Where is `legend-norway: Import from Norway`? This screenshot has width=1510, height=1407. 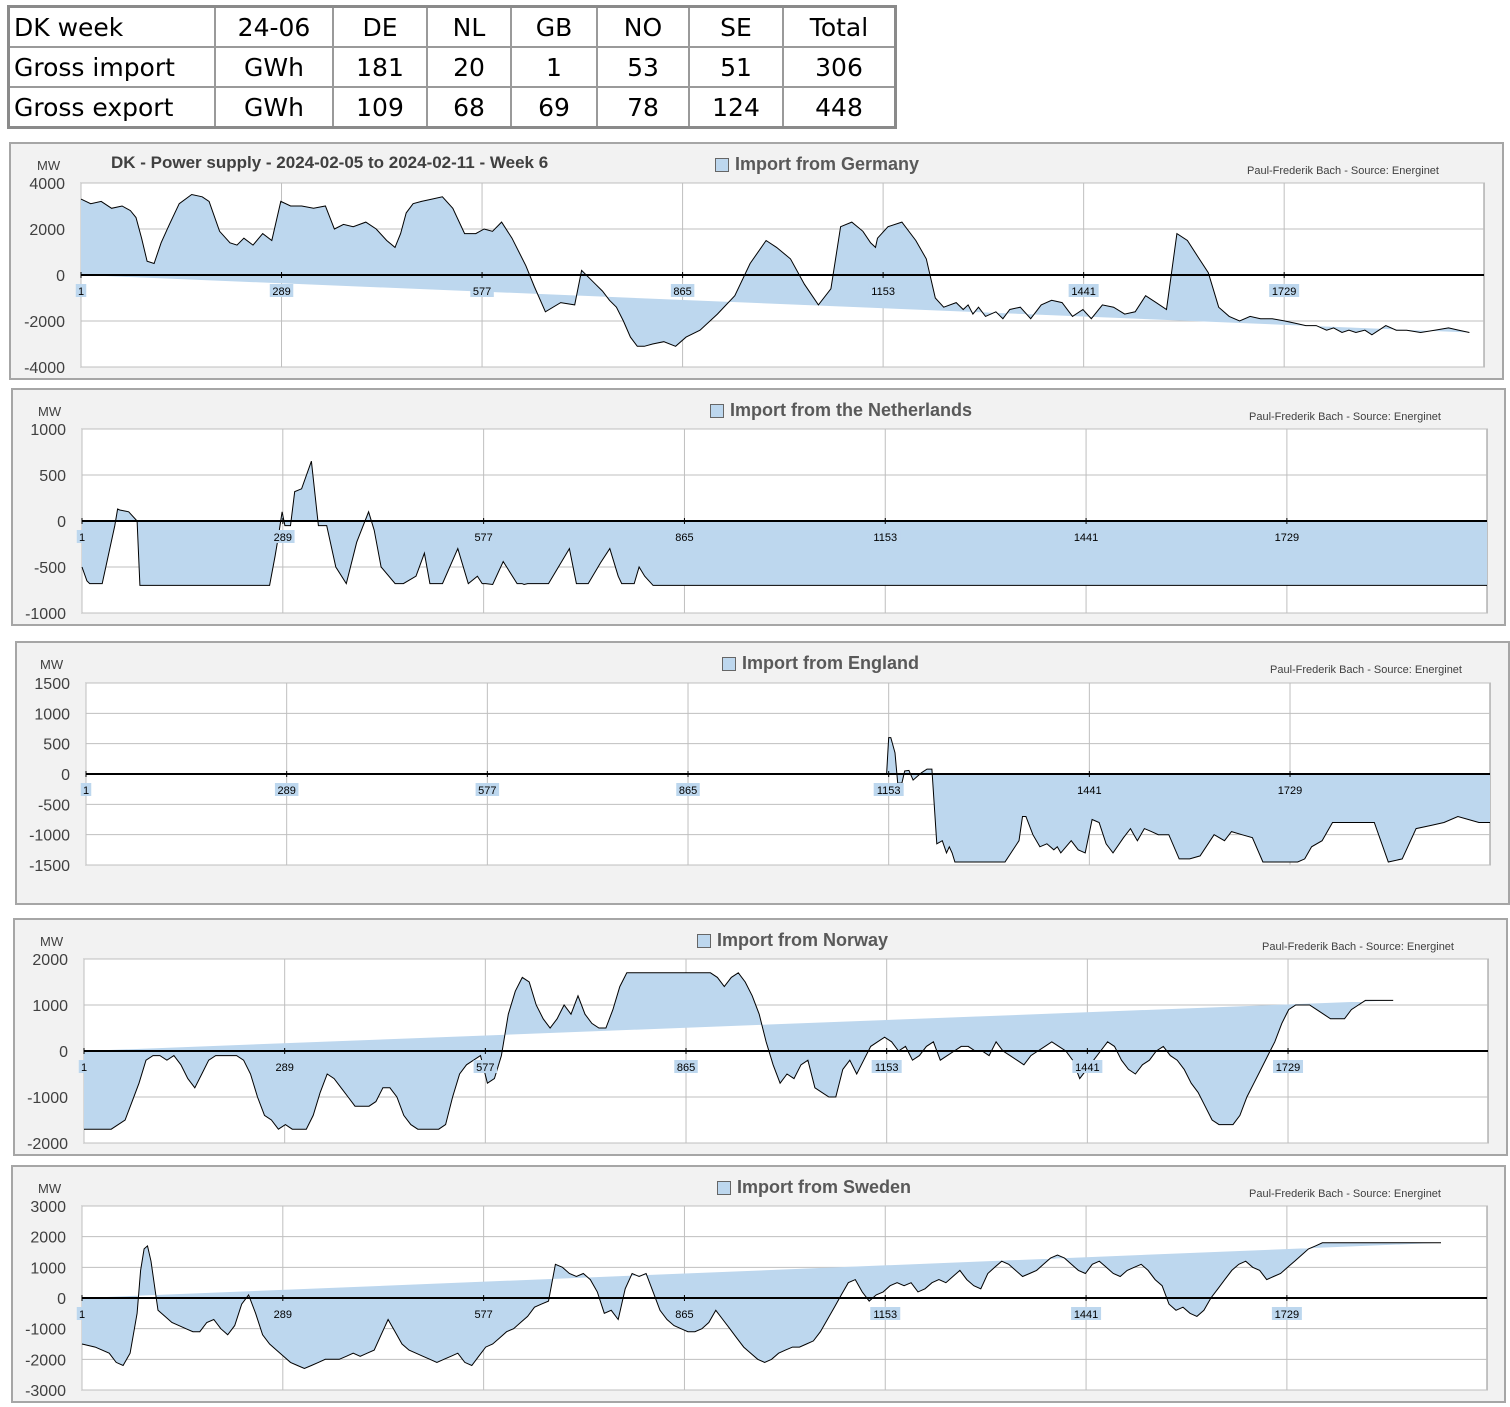
legend-norway: Import from Norway is located at coordinates (792, 940).